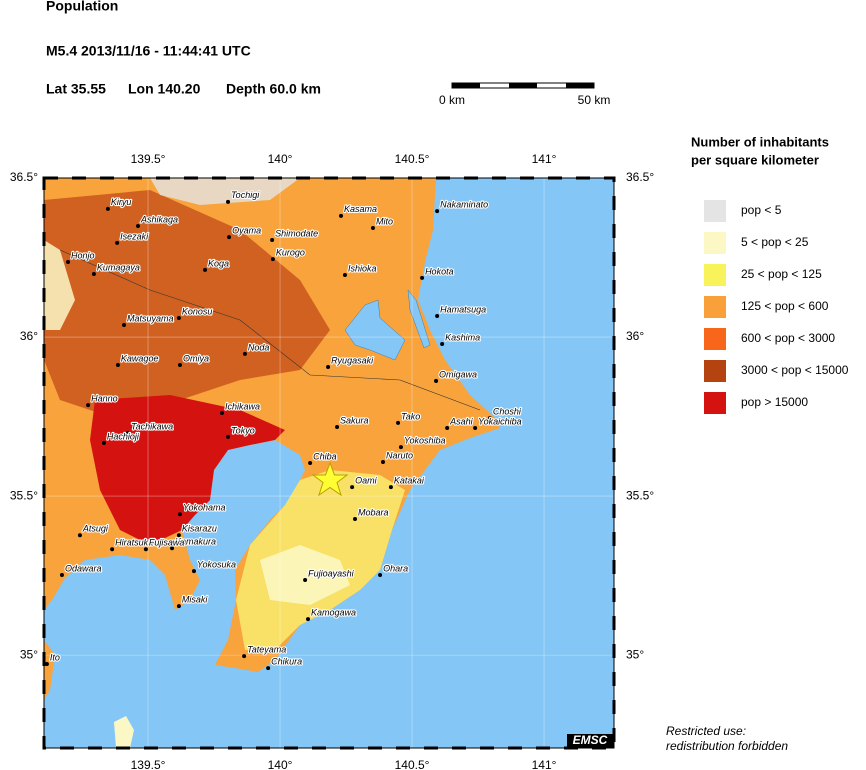 The image size is (866, 770). What do you see at coordinates (123, 436) in the screenshot?
I see `city-label: Hachioji` at bounding box center [123, 436].